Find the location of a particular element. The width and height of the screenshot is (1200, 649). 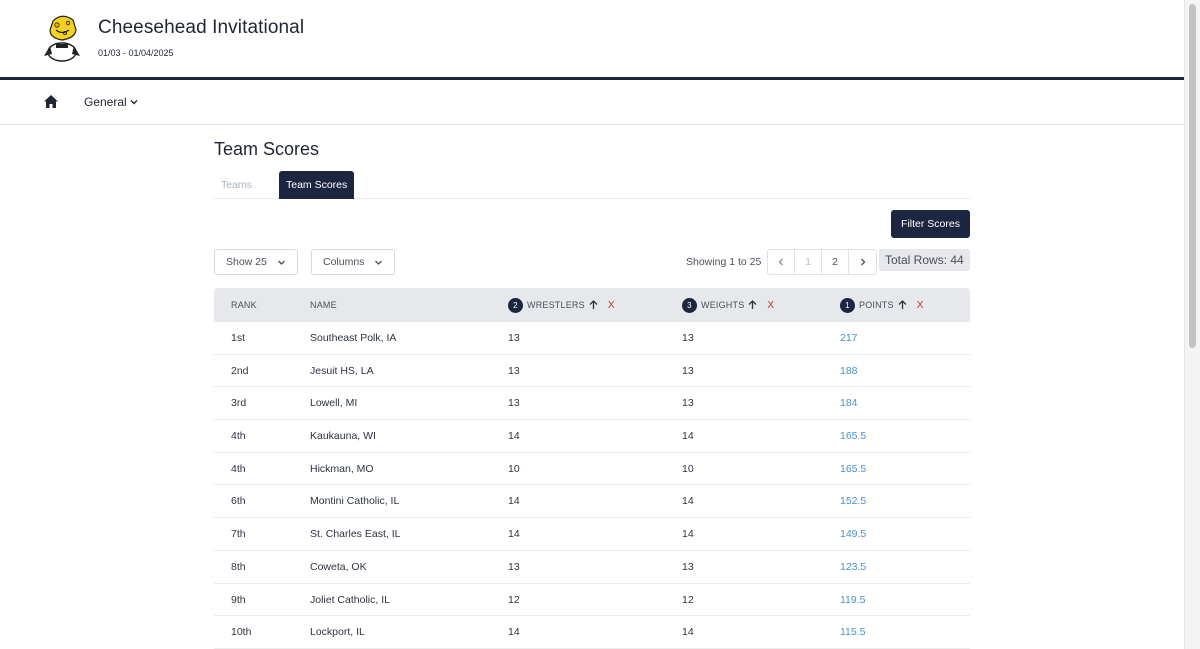

columns-label: Columns is located at coordinates (344, 262).